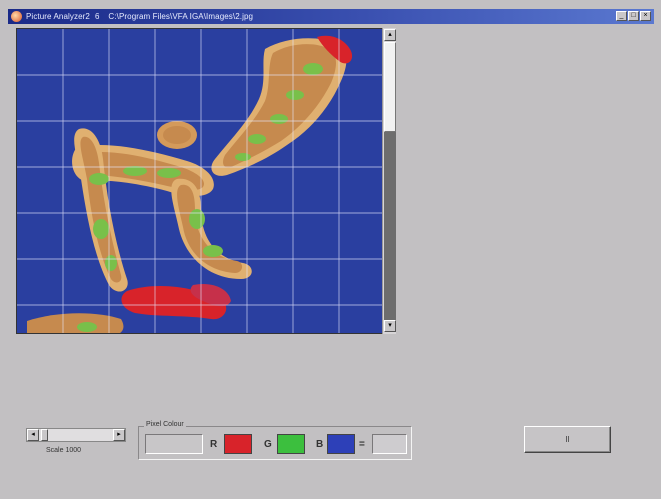 The height and width of the screenshot is (499, 661). Describe the element at coordinates (210, 228) in the screenshot. I see `leg-mid` at that location.